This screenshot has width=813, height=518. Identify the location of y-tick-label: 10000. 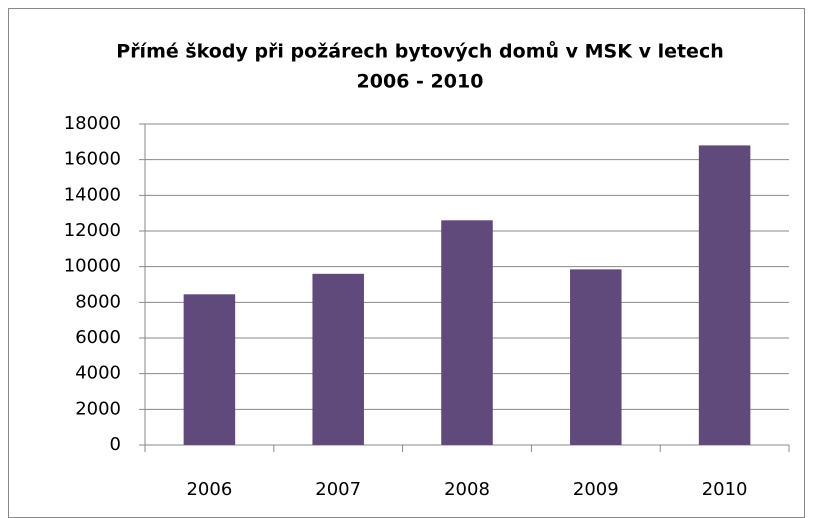
(92, 266).